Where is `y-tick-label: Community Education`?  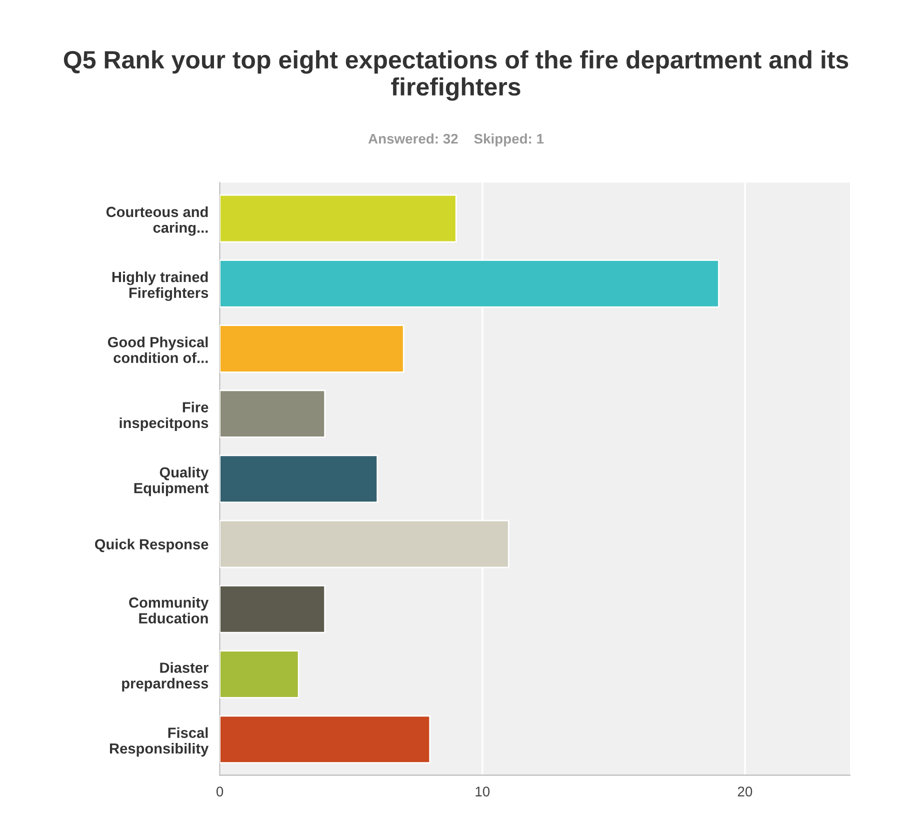 y-tick-label: Community Education is located at coordinates (169, 610).